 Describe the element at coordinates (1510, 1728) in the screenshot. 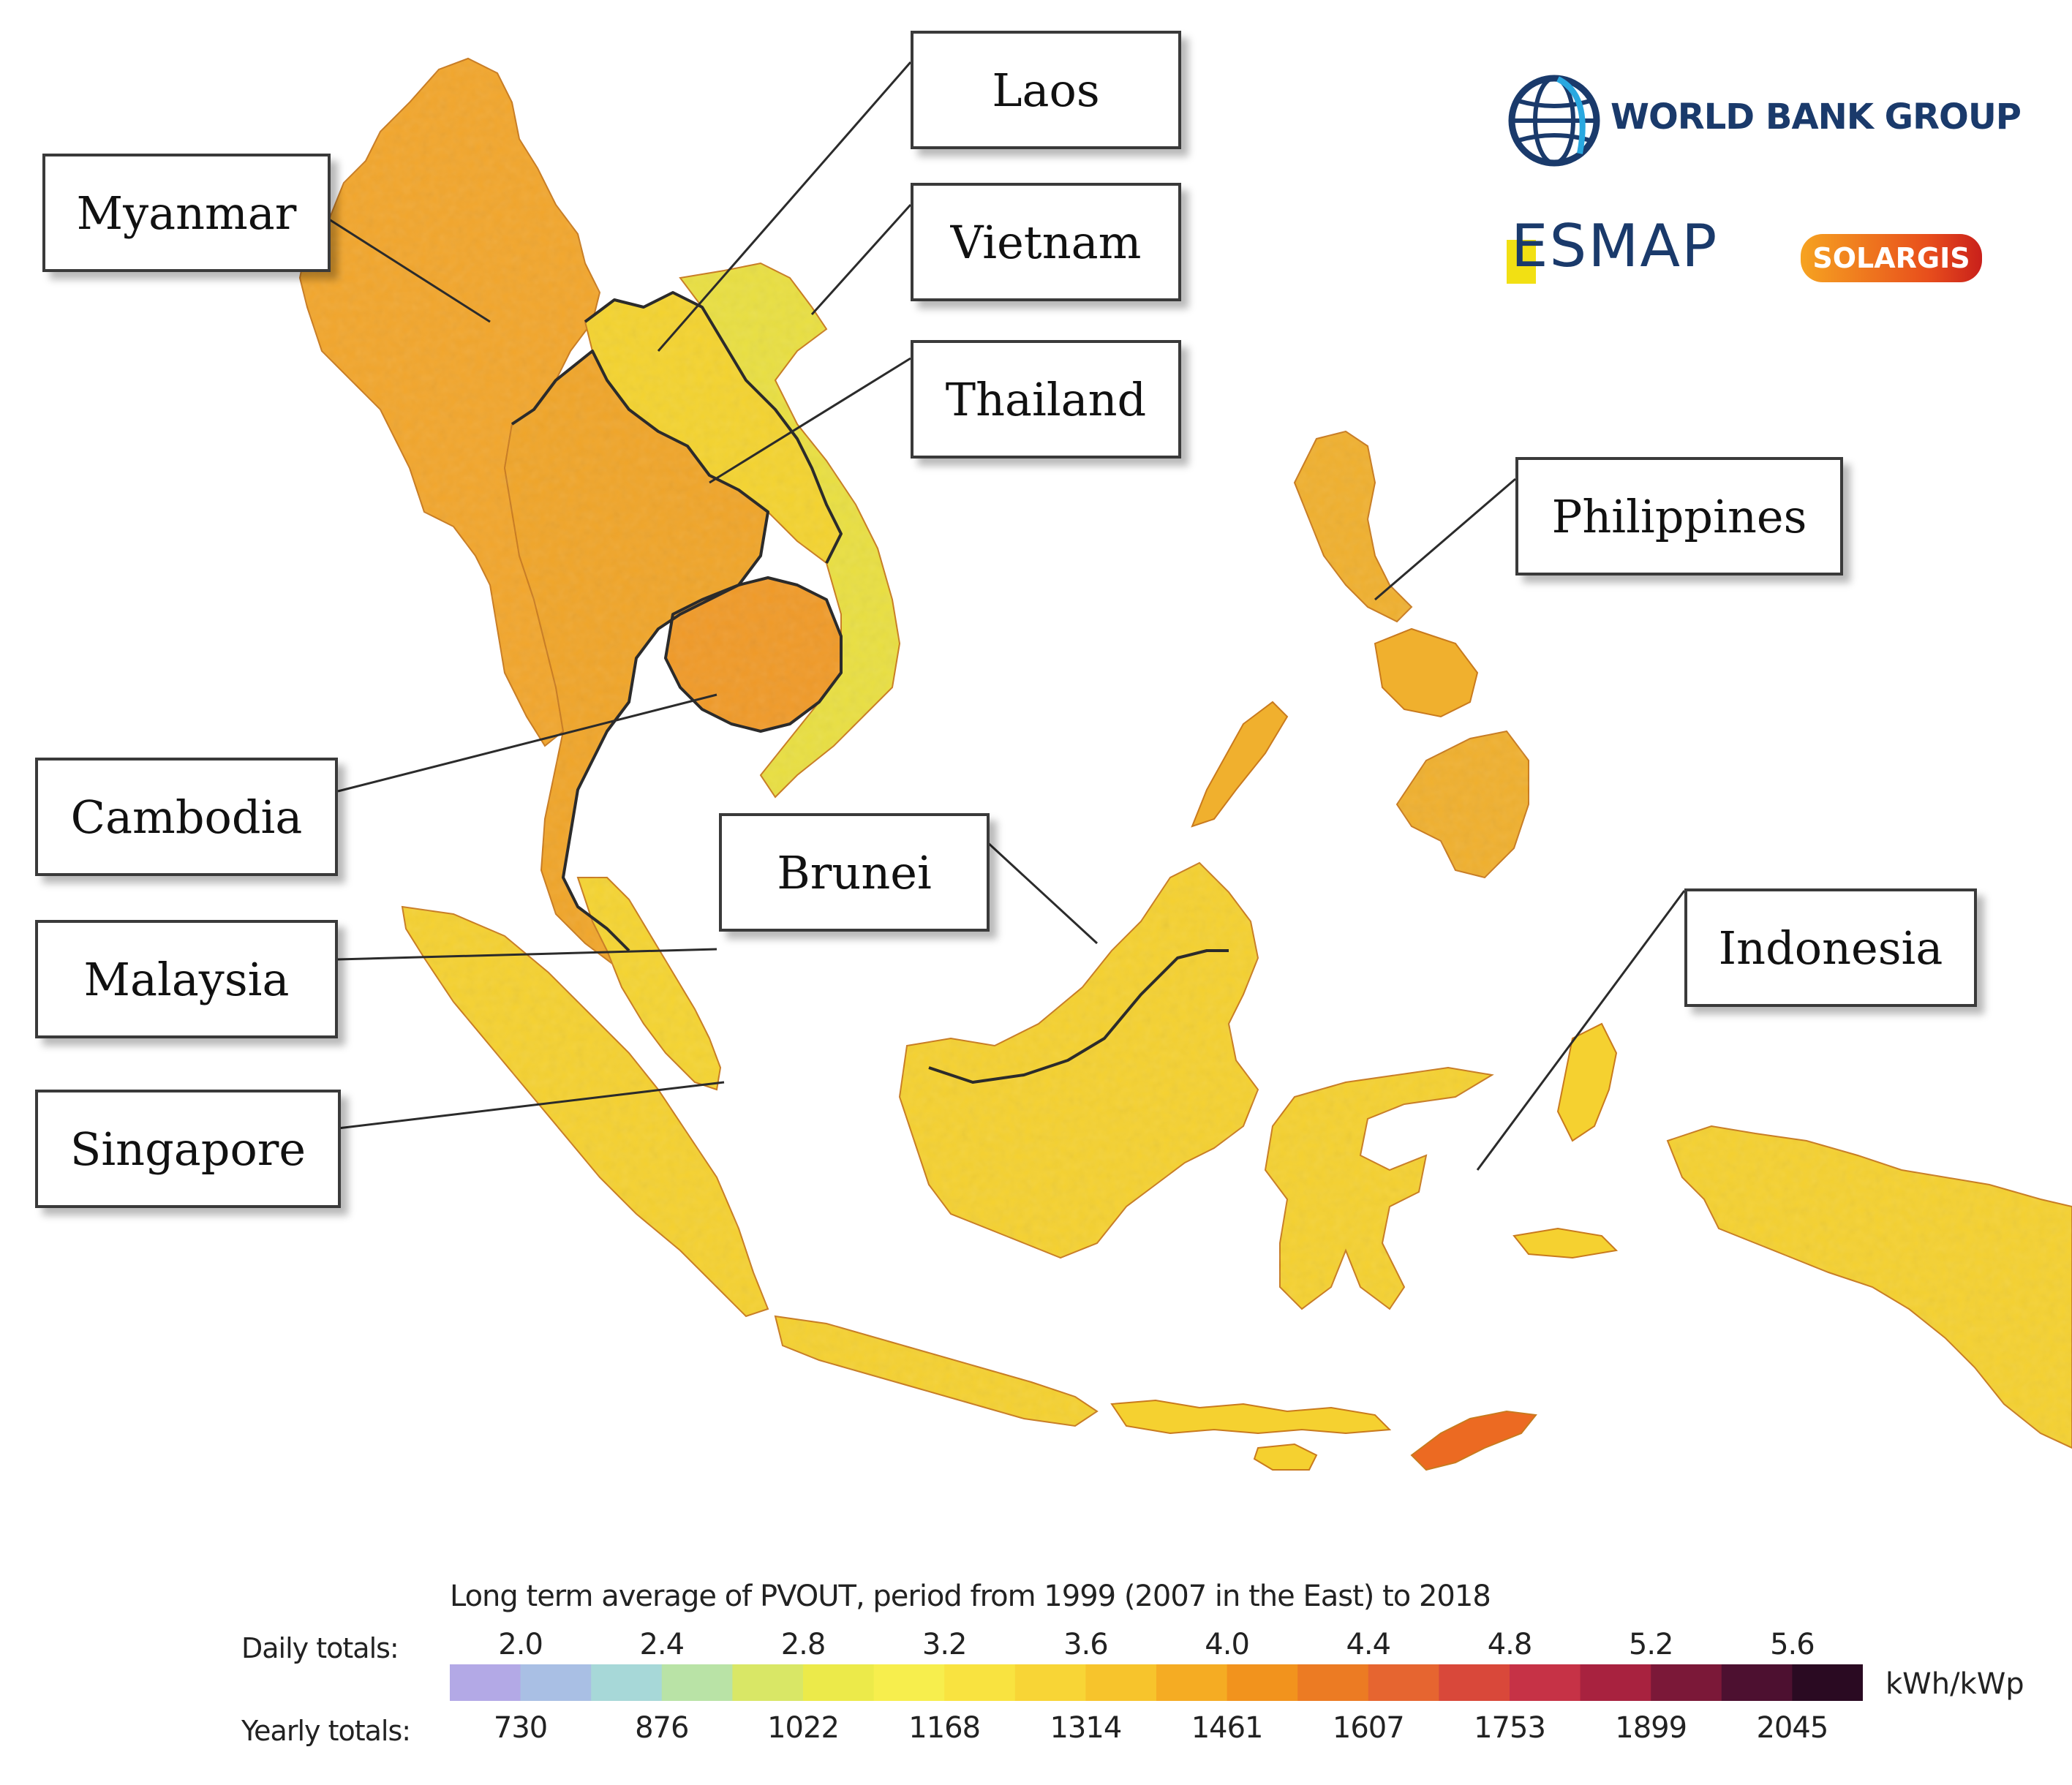

I see `yearly-tick: 1753` at that location.